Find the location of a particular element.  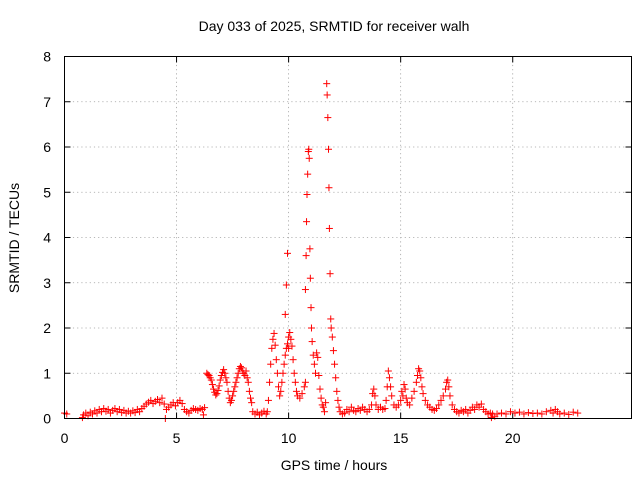

y-axis-title: SRMTID / TECUs is located at coordinates (14, 238).